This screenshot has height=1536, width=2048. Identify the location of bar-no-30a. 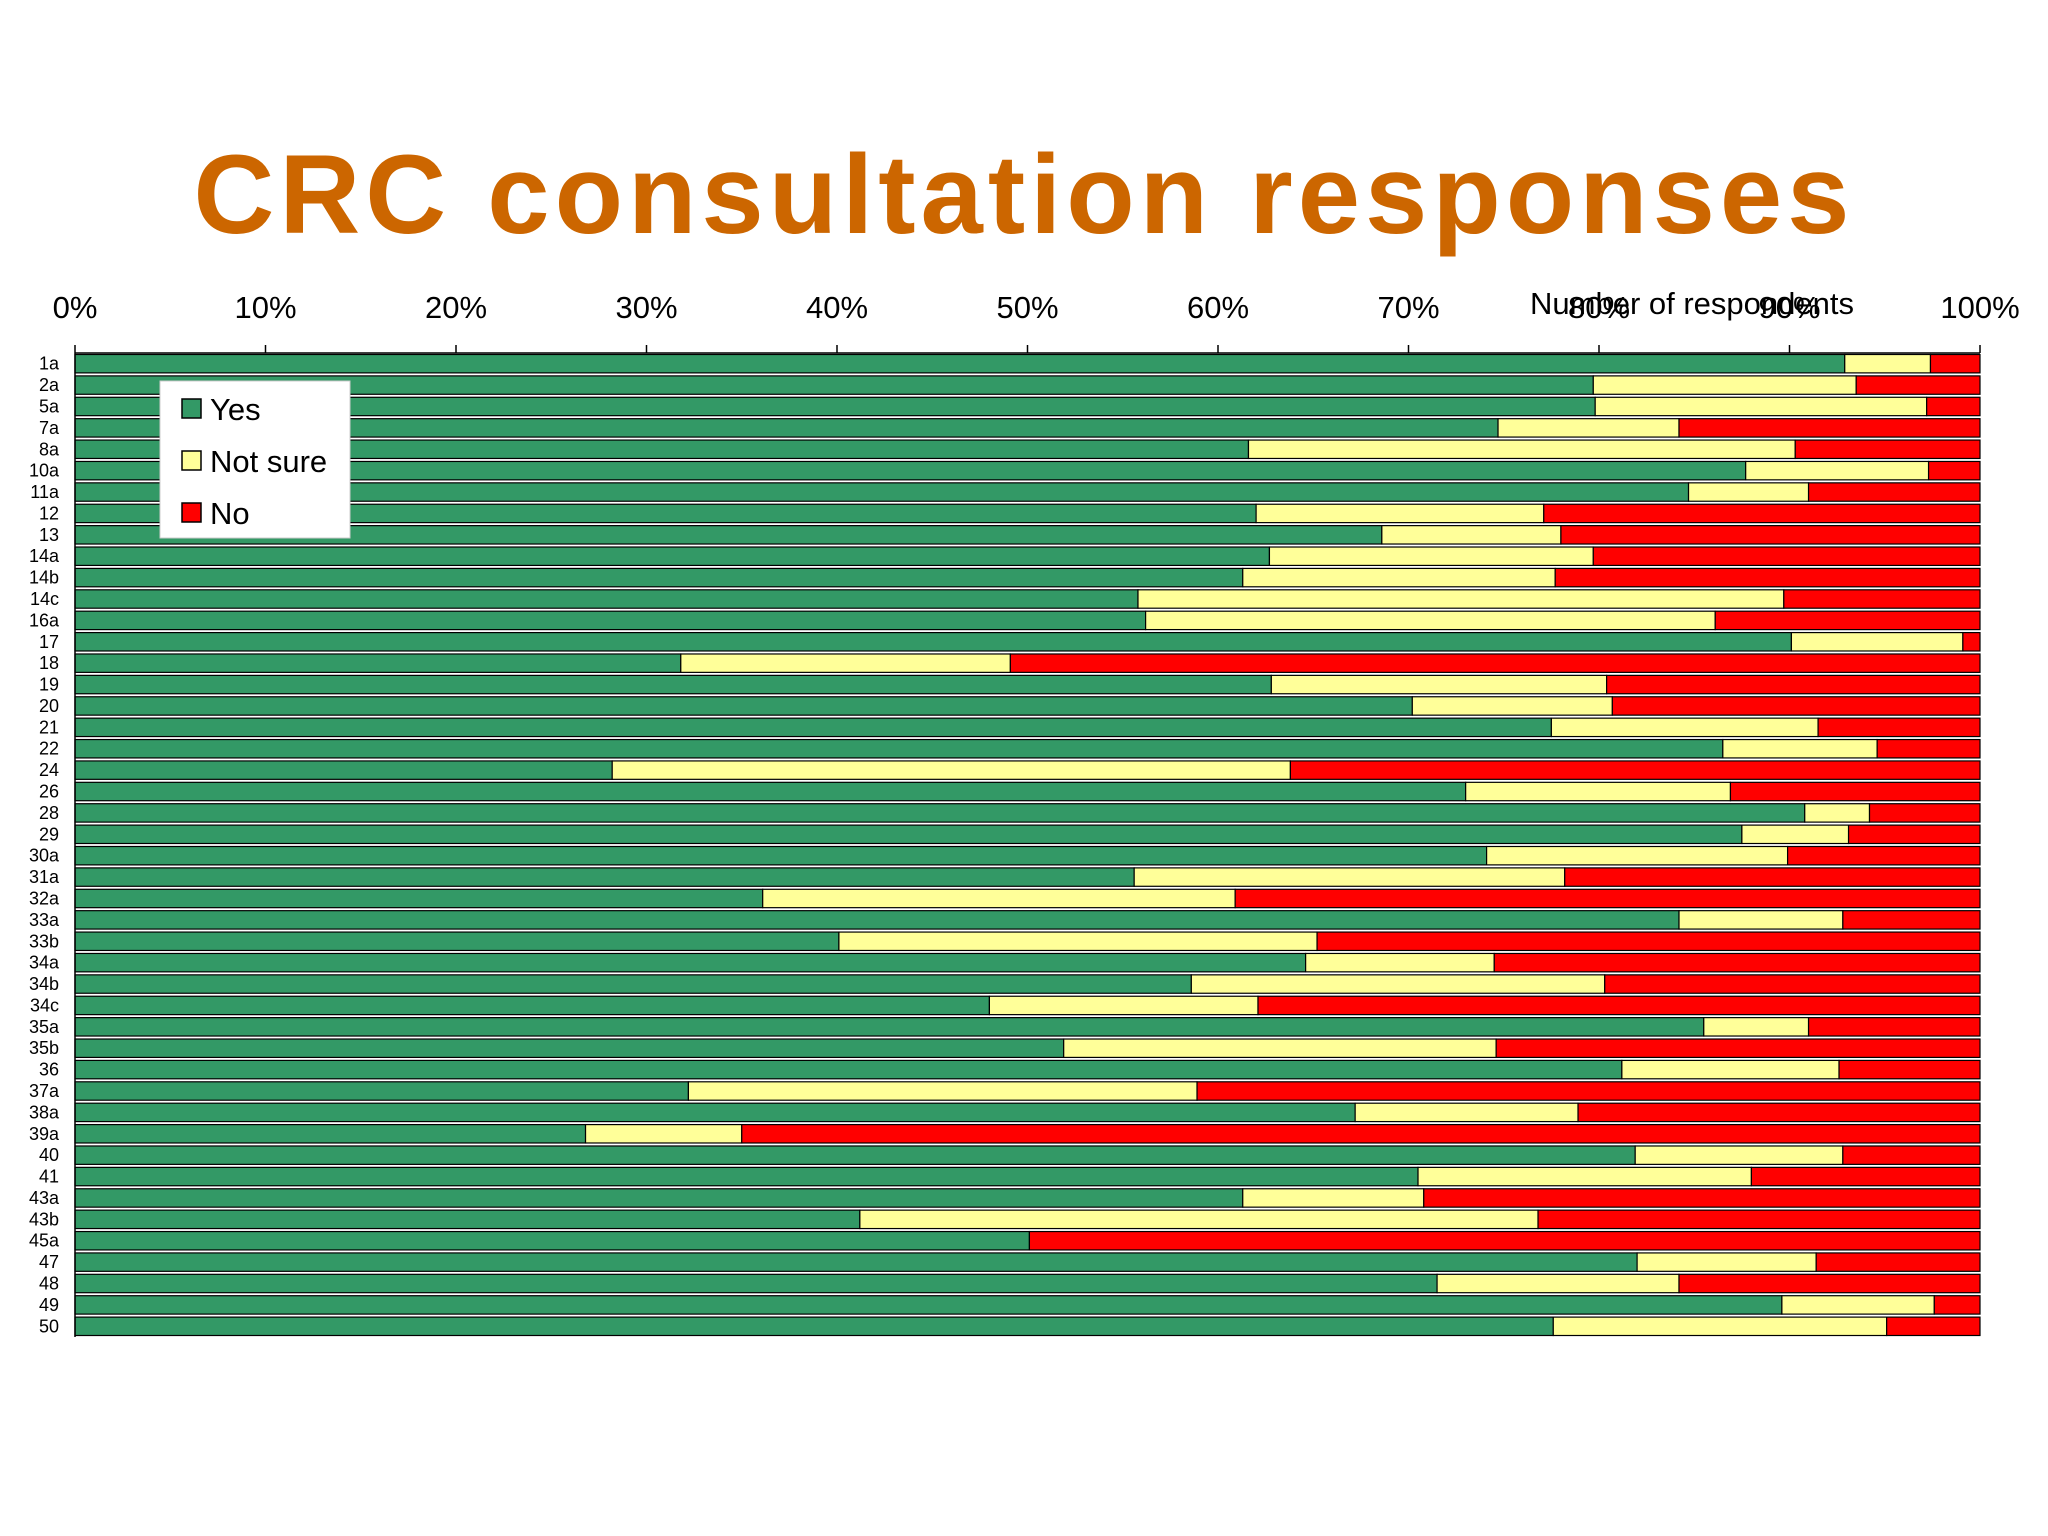
(1883, 855).